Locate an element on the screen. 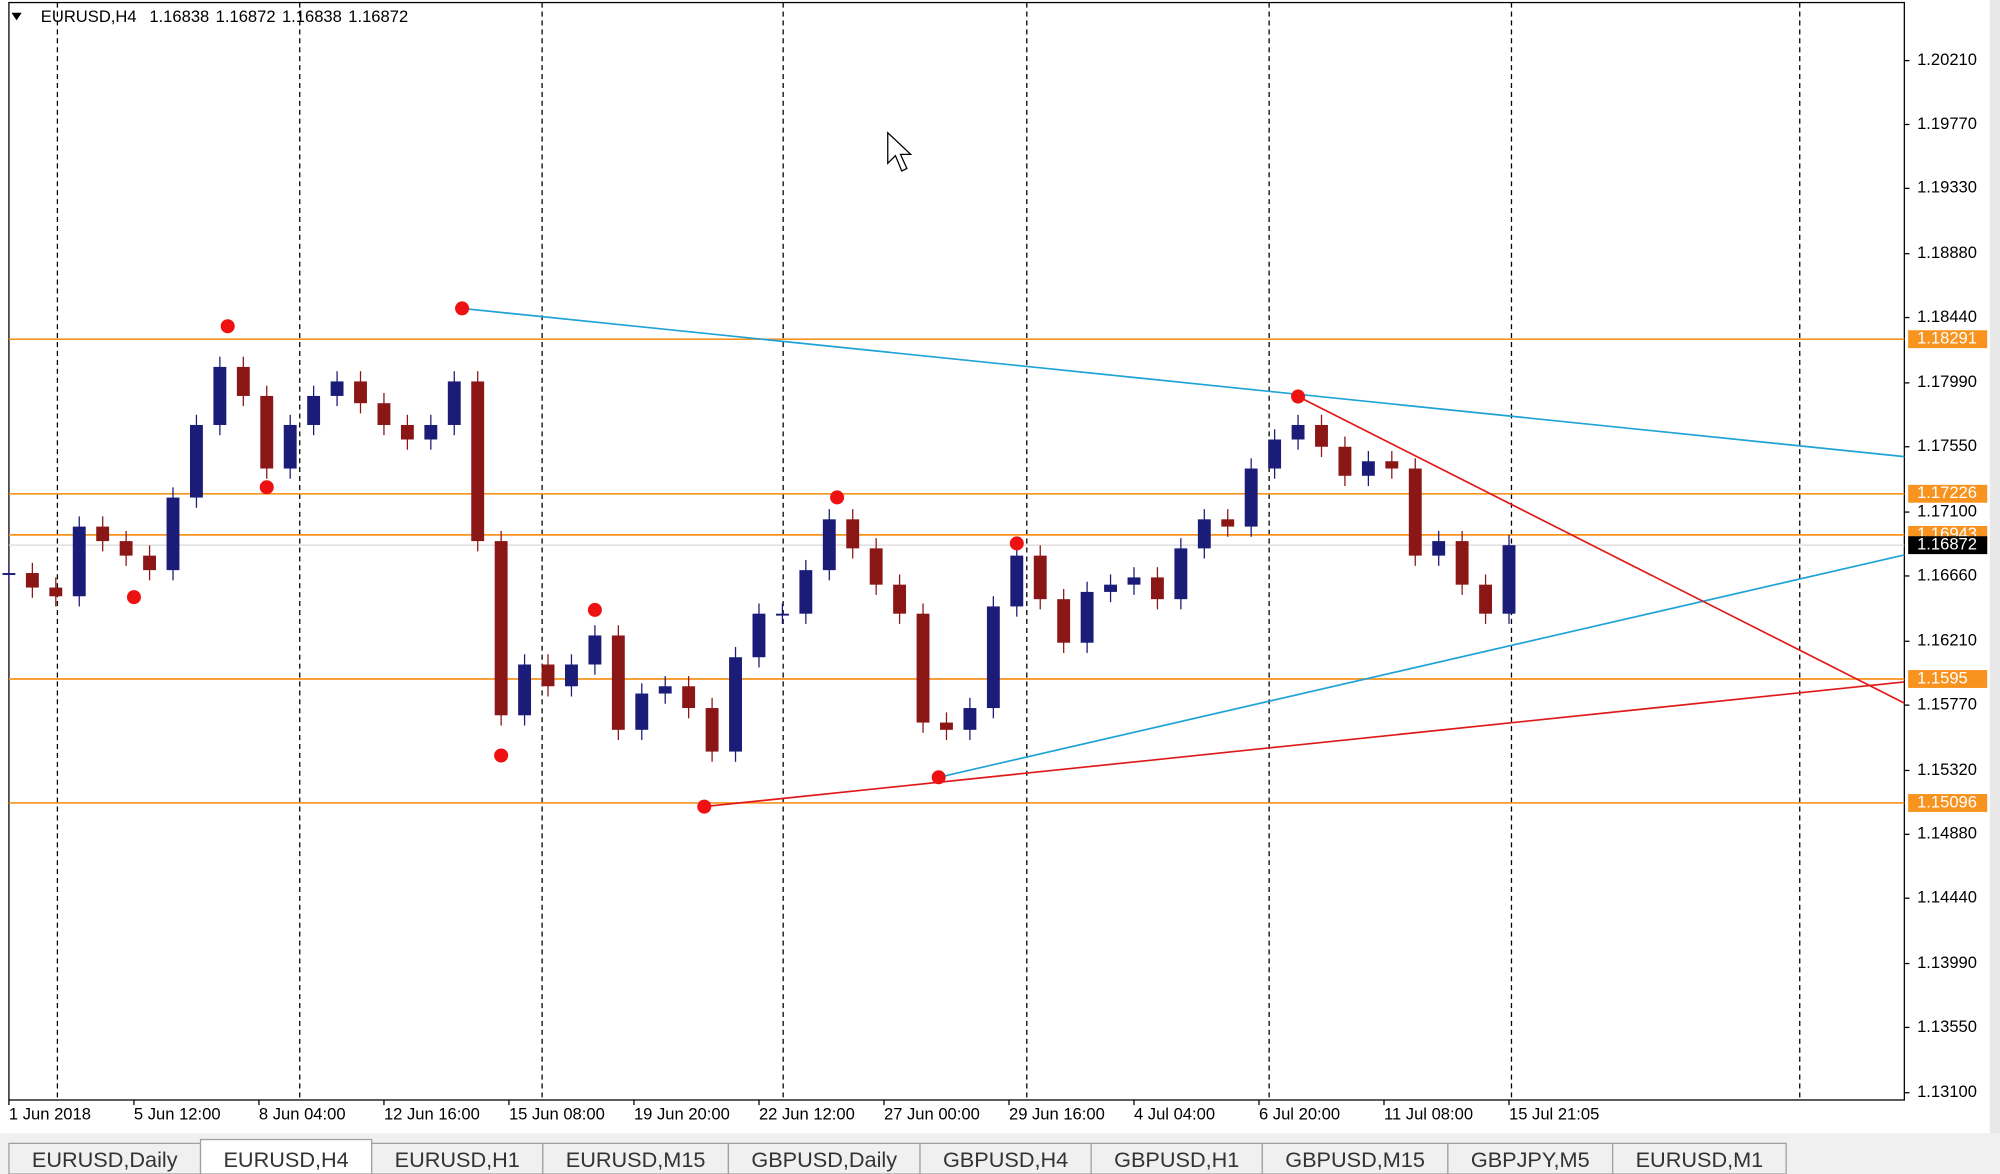 This screenshot has width=2000, height=1174. x-tick-label: 5 Jun 12:00 is located at coordinates (177, 1114).